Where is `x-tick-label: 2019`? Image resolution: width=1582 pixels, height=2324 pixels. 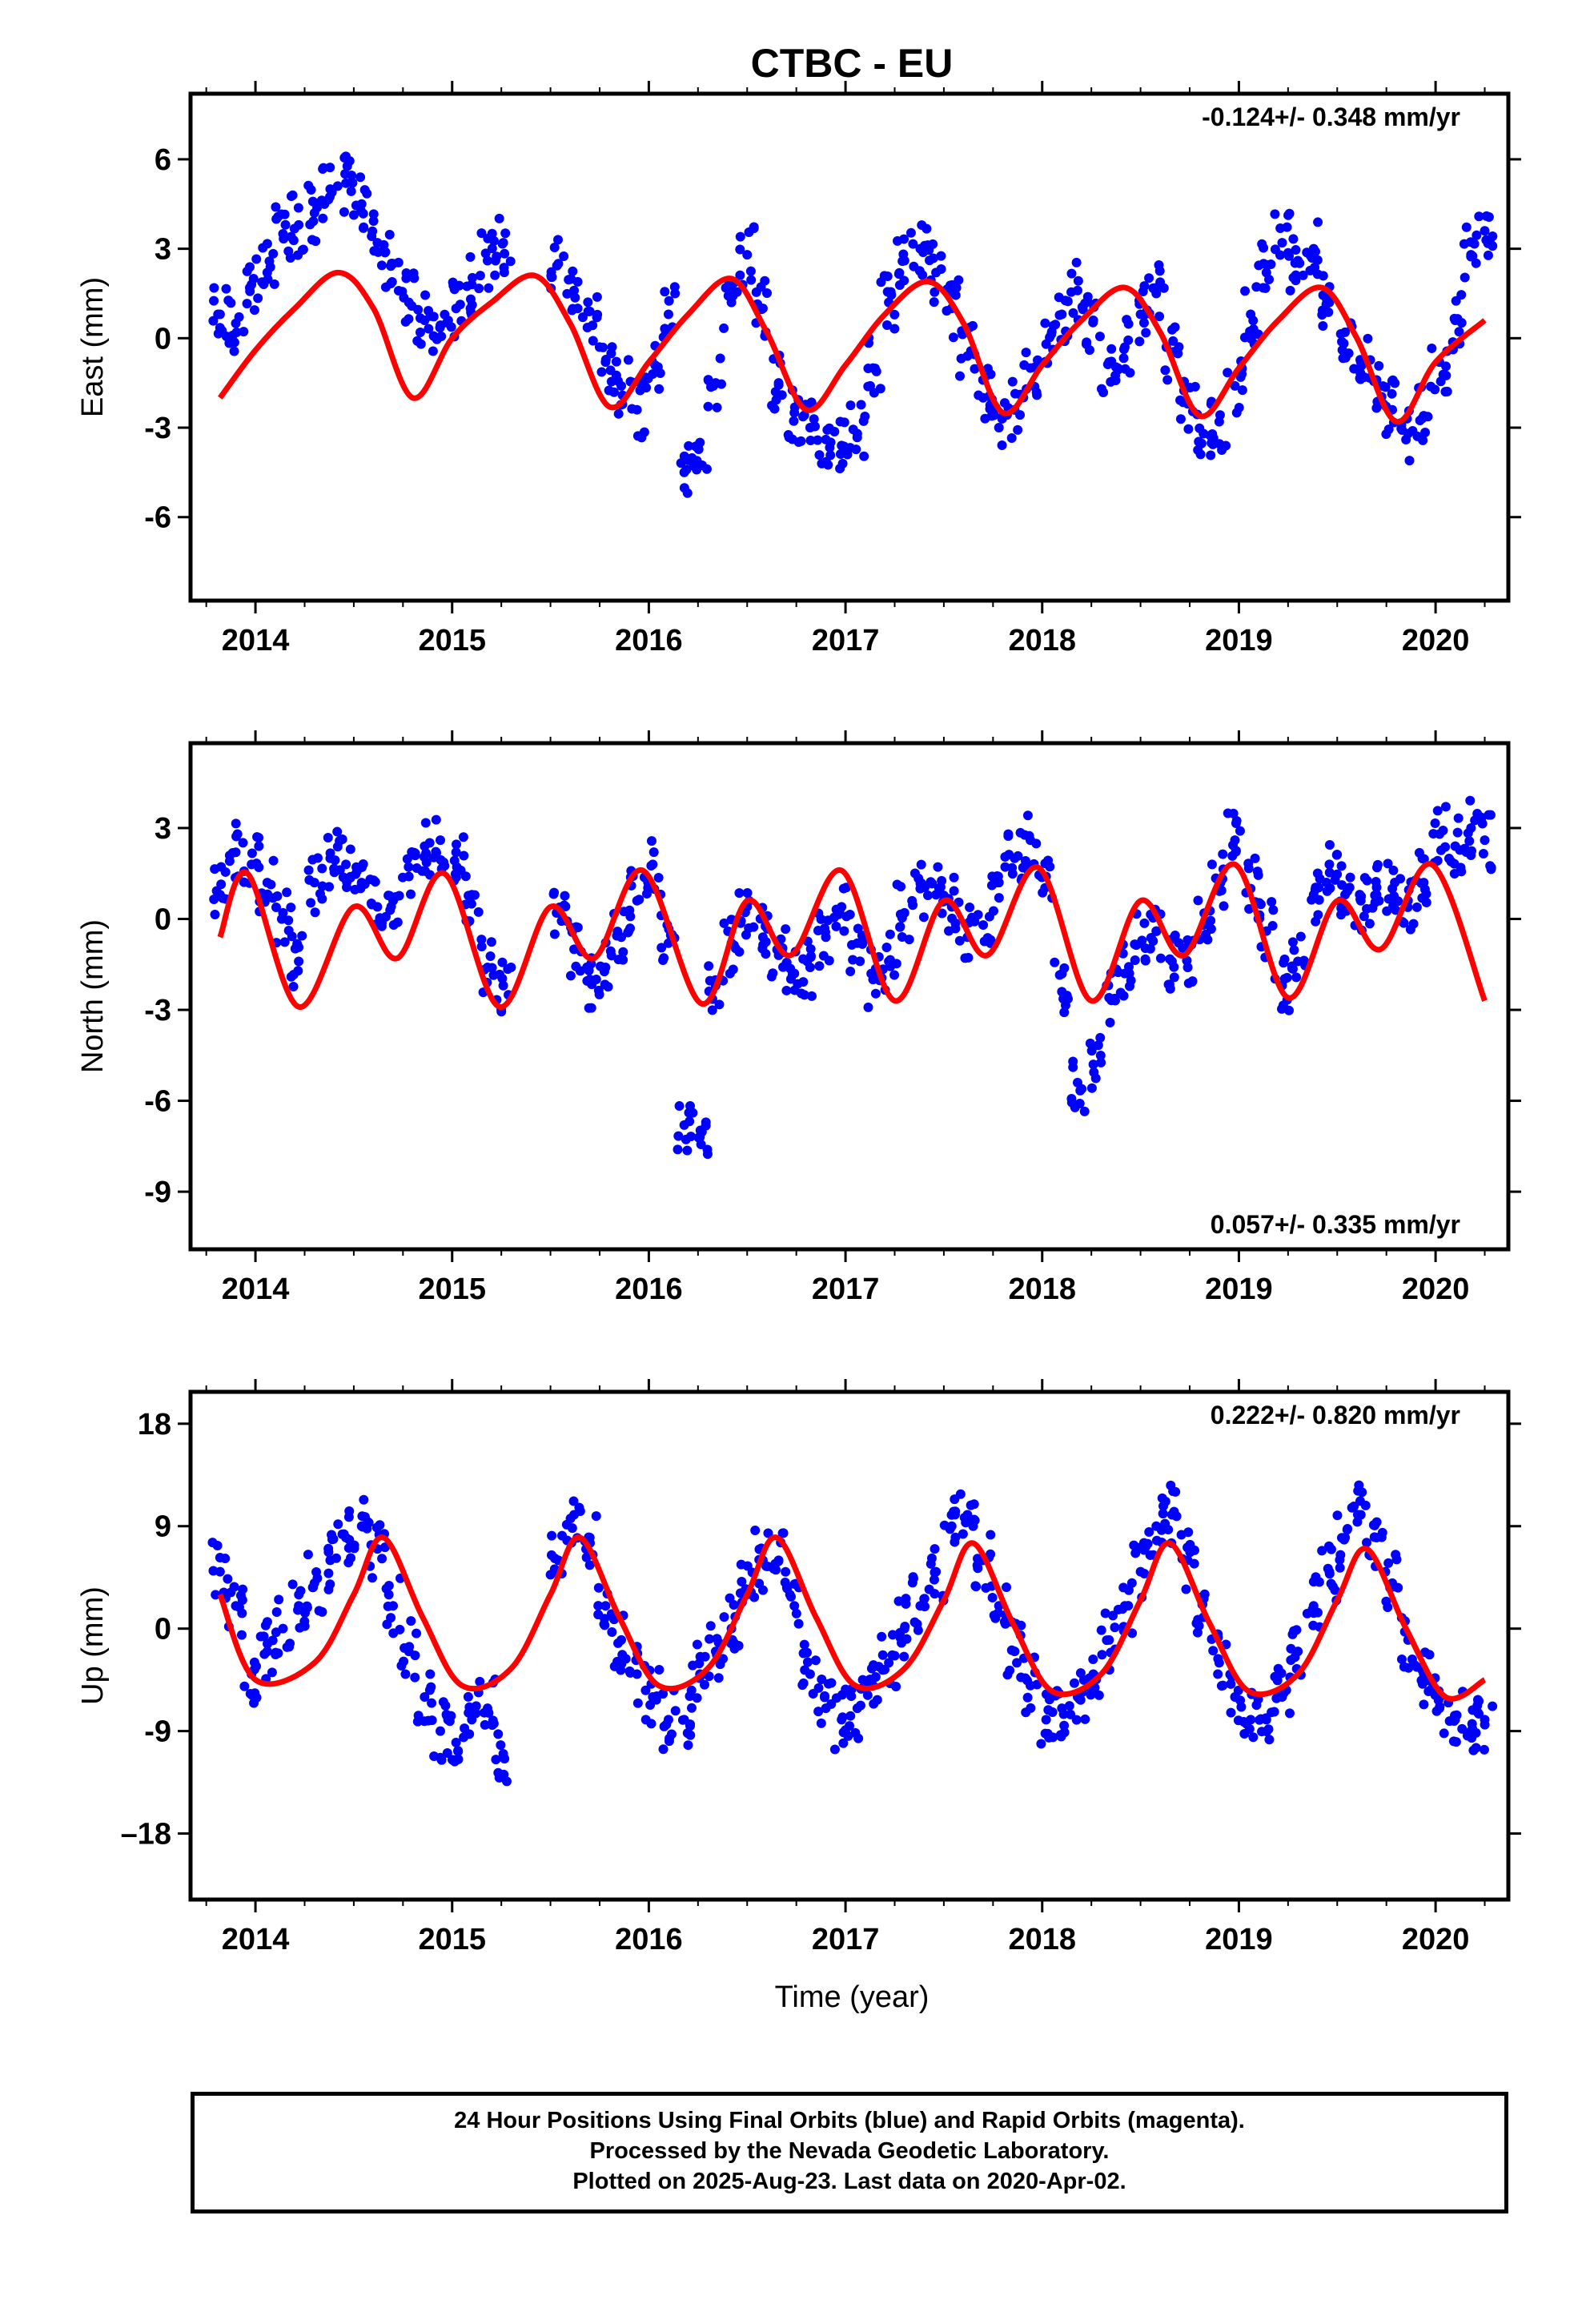
x-tick-label: 2019 is located at coordinates (1239, 640).